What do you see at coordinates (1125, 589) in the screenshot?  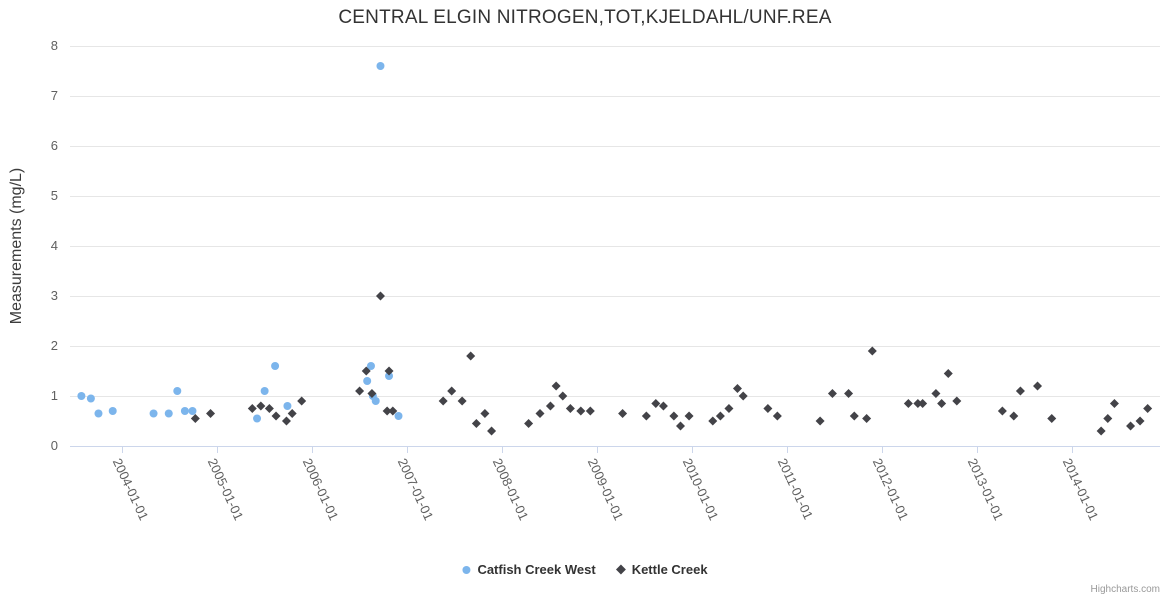 I see `highcharts-credit: Highcharts.com` at bounding box center [1125, 589].